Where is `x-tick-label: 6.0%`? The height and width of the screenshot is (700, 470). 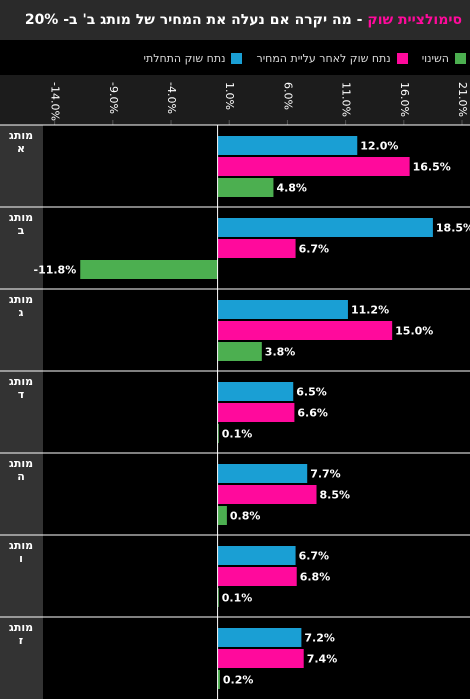 x-tick-label: 6.0% is located at coordinates (287, 96).